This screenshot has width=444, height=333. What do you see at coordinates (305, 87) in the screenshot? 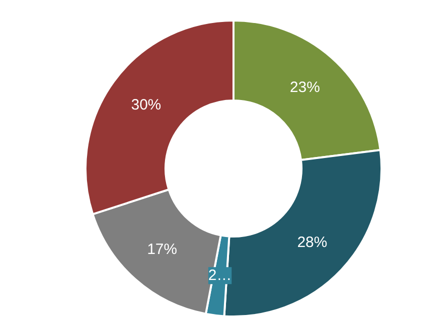
I see `data-label: 23%` at bounding box center [305, 87].